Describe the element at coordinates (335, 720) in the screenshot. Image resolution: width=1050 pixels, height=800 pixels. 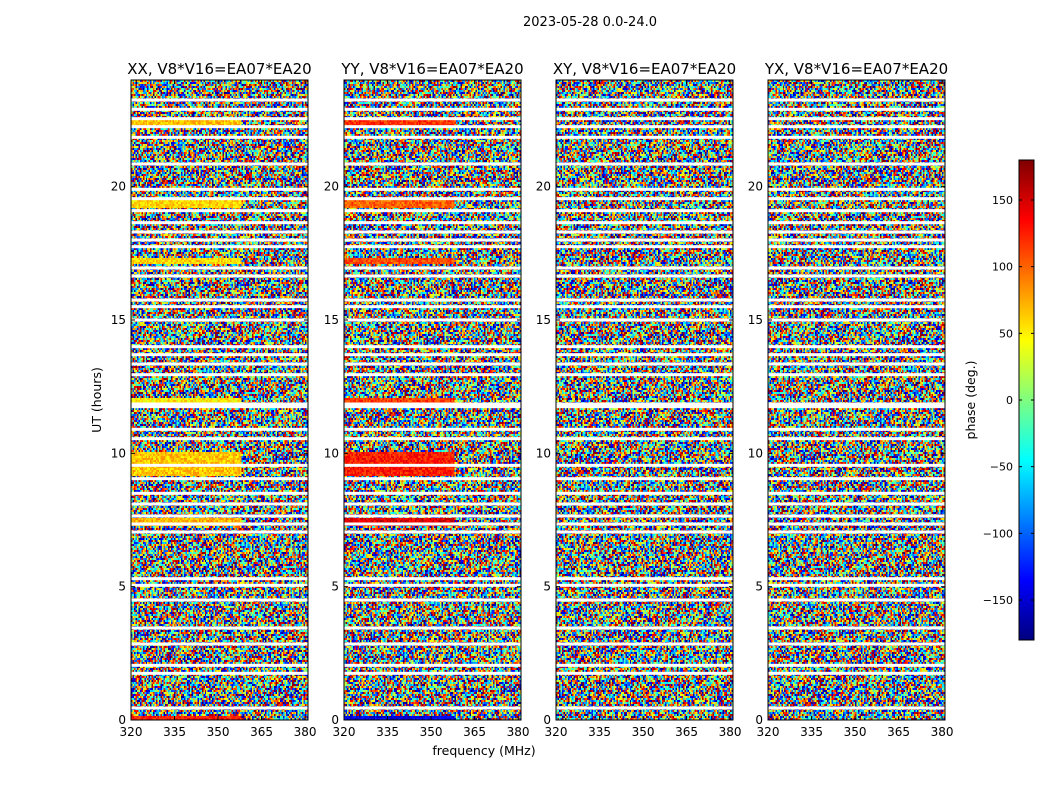
I see `y-tick-label: 0` at that location.